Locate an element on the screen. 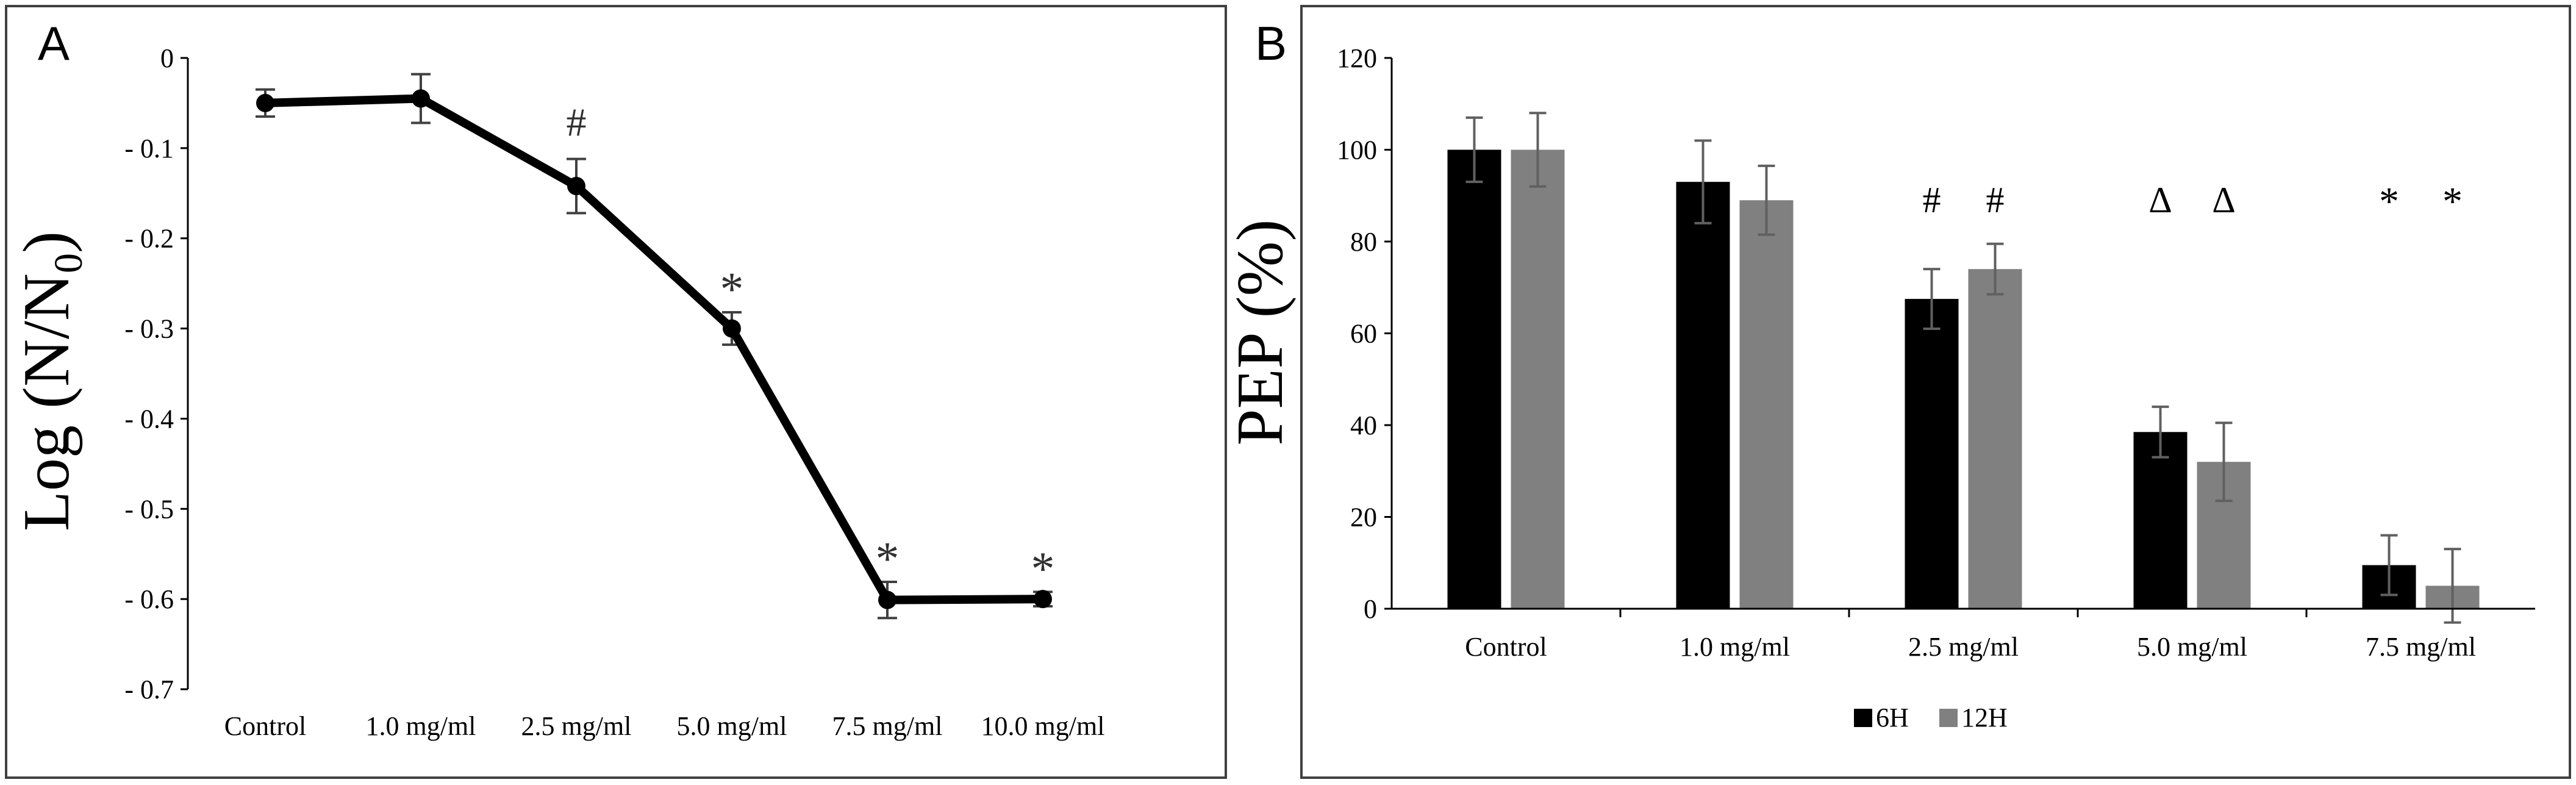 The image size is (2576, 785). panel-b-y-tick-label: 20 is located at coordinates (1363, 518).